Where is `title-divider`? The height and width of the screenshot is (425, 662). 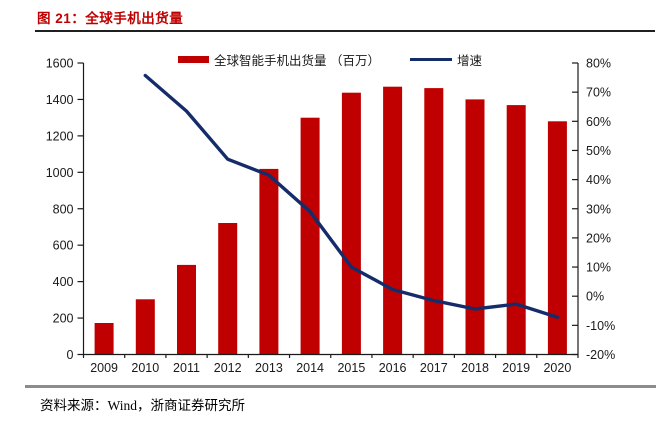
title-divider is located at coordinates (345, 31).